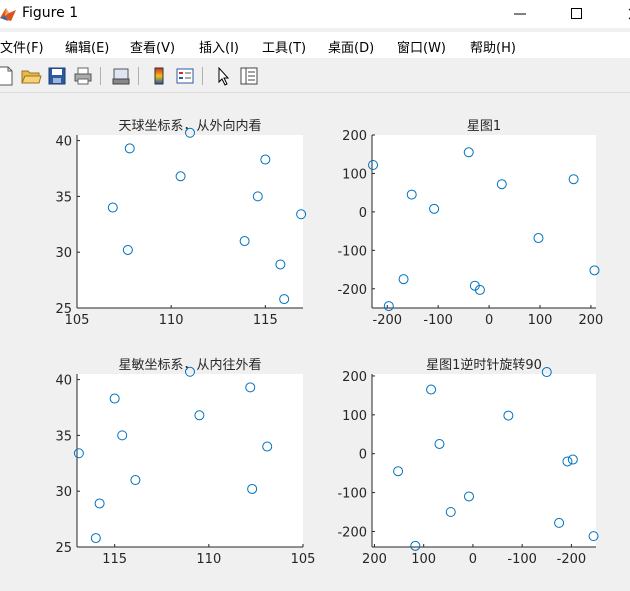 The width and height of the screenshot is (630, 591). What do you see at coordinates (493, 48) in the screenshot?
I see `menu-help: 帮助(H)` at bounding box center [493, 48].